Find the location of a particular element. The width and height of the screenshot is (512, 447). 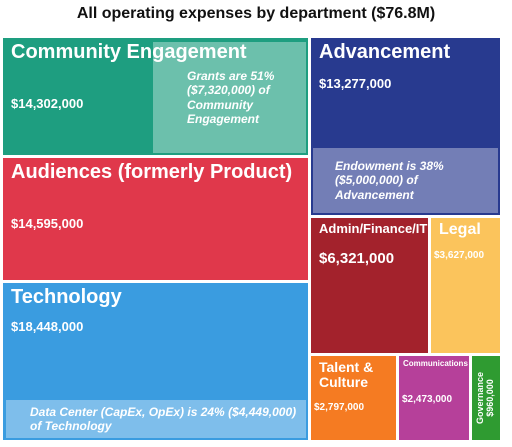

value-label: $14,595,000 is located at coordinates (47, 223).